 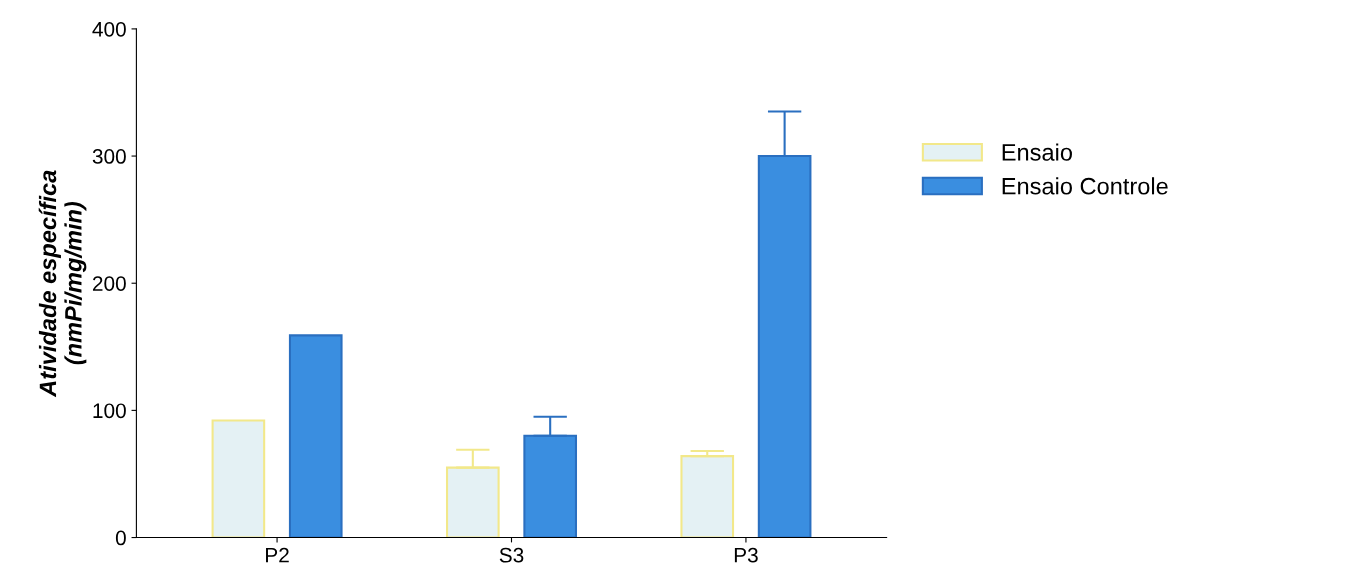 I want to click on x-tick-label: P2, so click(x=277, y=555).